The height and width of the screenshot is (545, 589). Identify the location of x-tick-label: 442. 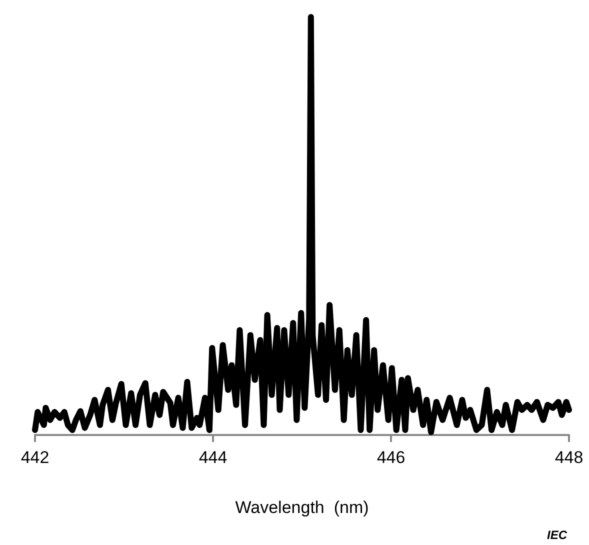
(35, 457).